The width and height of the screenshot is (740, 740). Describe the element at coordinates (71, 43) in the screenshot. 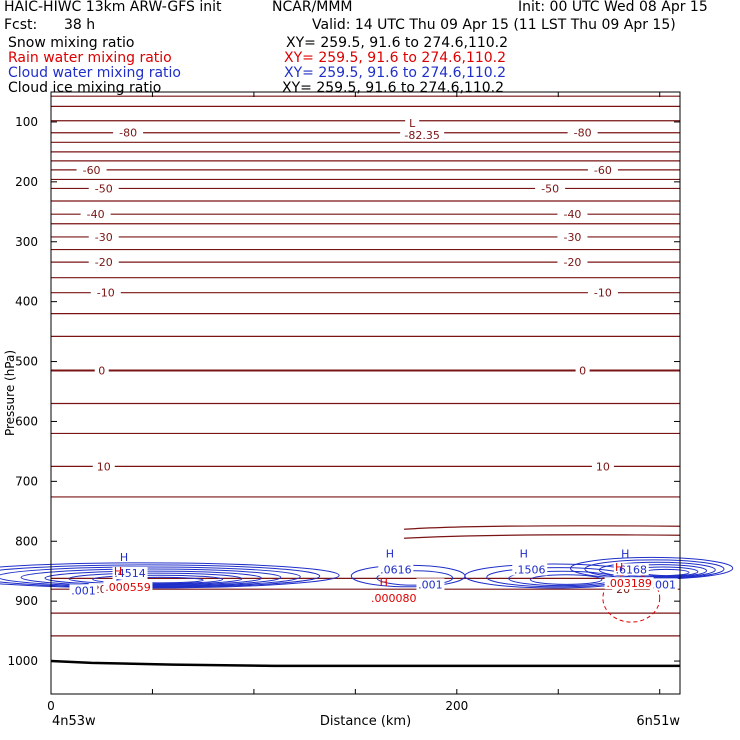

I see `field-name-snow: Snow mixing ratio` at that location.